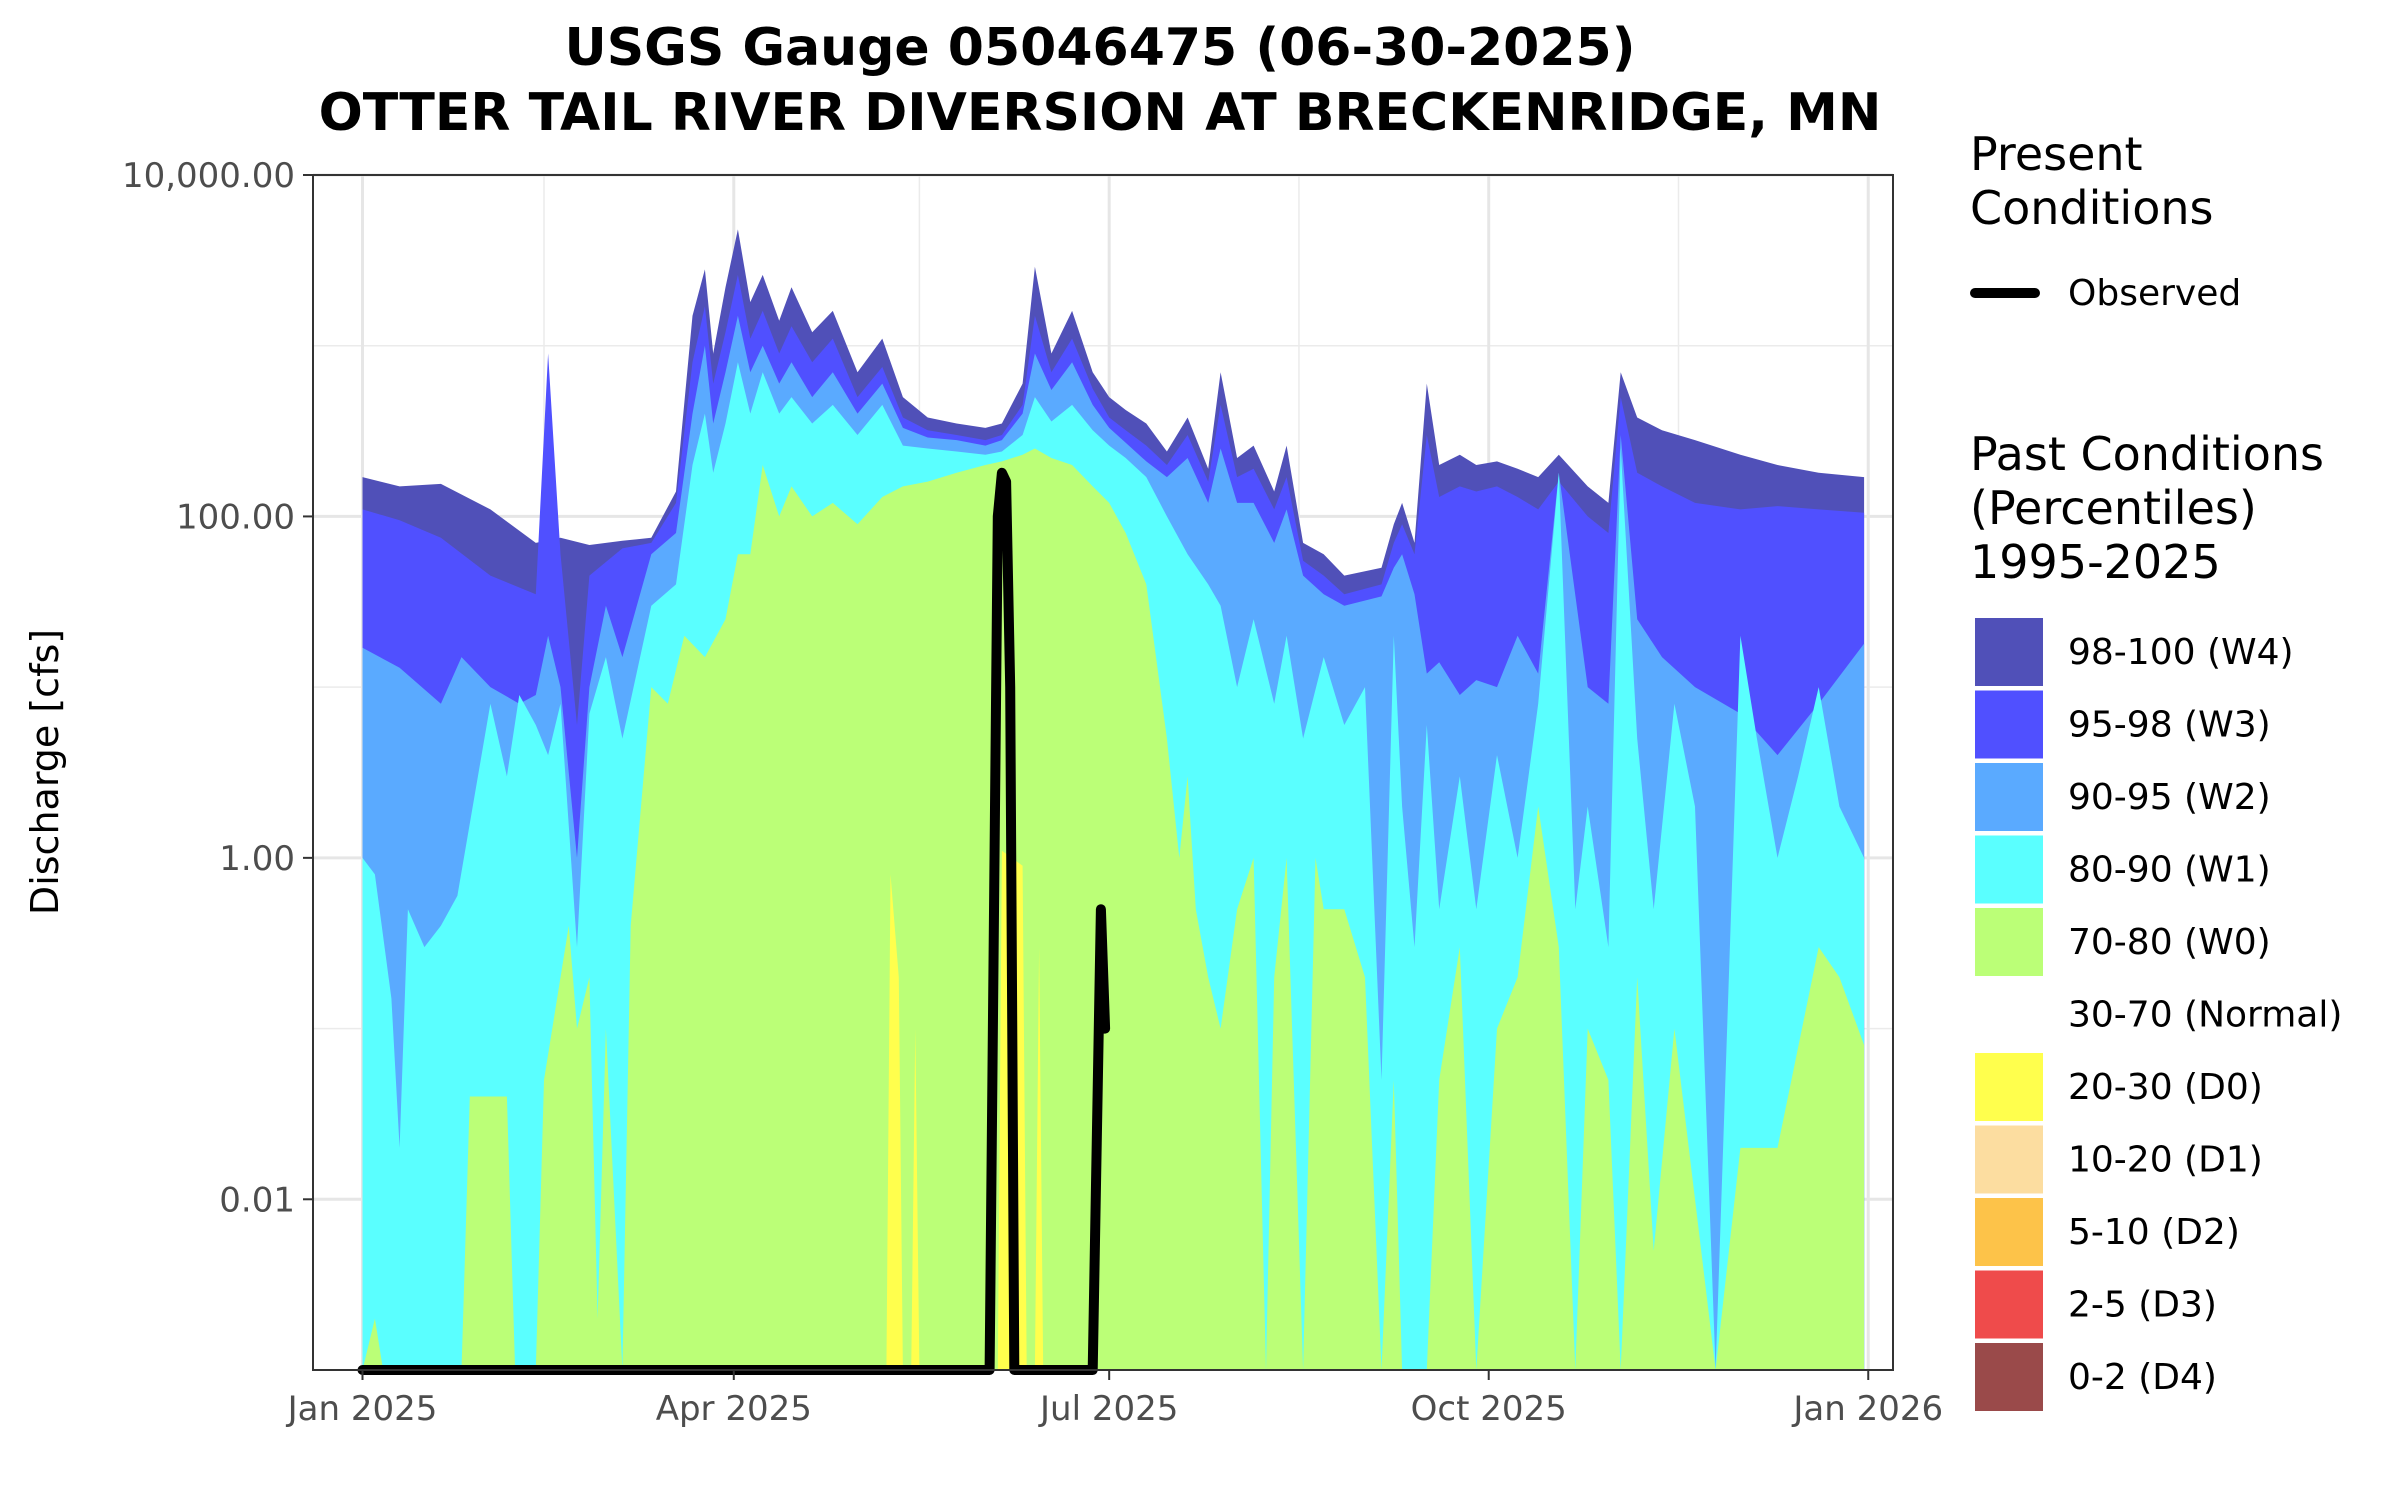 This screenshot has width=2400, height=1504. I want to click on y-tick-label-3: 0.01, so click(257, 1200).